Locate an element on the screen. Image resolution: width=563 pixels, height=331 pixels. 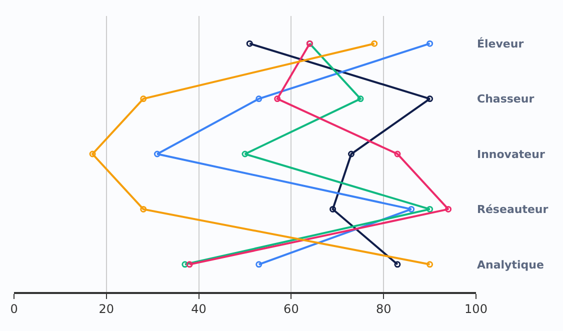
y-tick-label: Innovateur is located at coordinates (511, 154).